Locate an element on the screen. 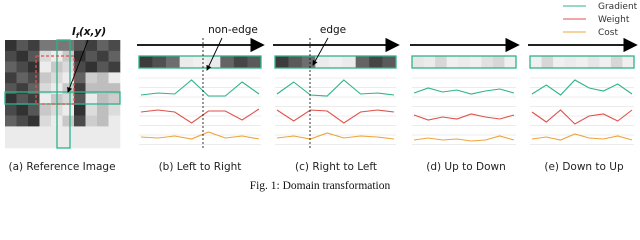 Image resolution: width=640 pixels, height=240 pixels. legend-label: Cost is located at coordinates (608, 33).